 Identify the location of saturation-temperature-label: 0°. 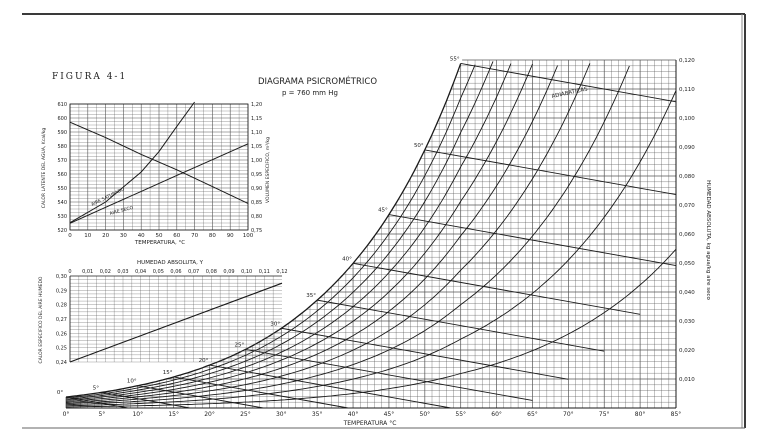
(60, 393).